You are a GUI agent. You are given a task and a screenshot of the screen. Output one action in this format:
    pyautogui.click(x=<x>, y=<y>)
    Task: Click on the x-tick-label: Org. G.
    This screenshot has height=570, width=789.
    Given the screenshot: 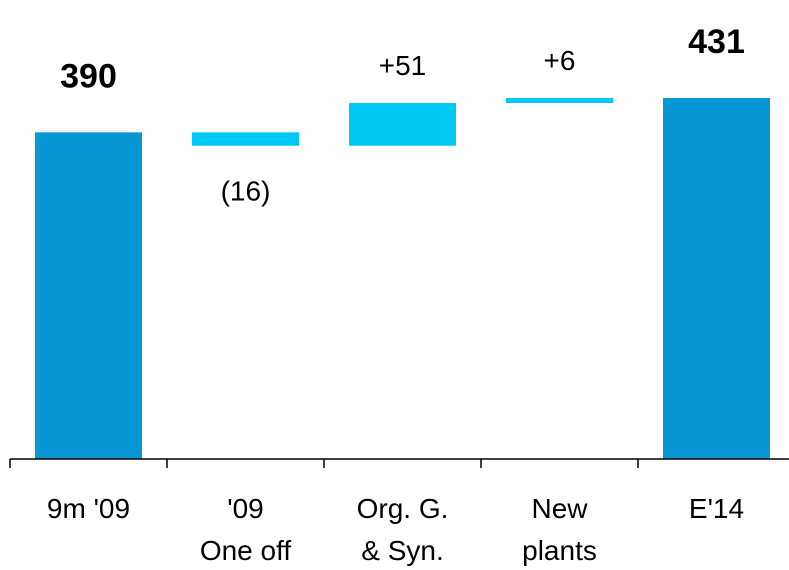 What is the action you would take?
    pyautogui.click(x=403, y=508)
    